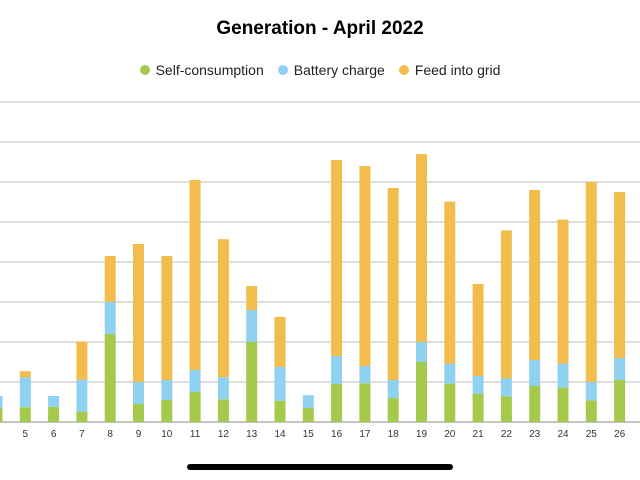 The height and width of the screenshot is (480, 640). What do you see at coordinates (26, 434) in the screenshot?
I see `x-tick-label: 5` at bounding box center [26, 434].